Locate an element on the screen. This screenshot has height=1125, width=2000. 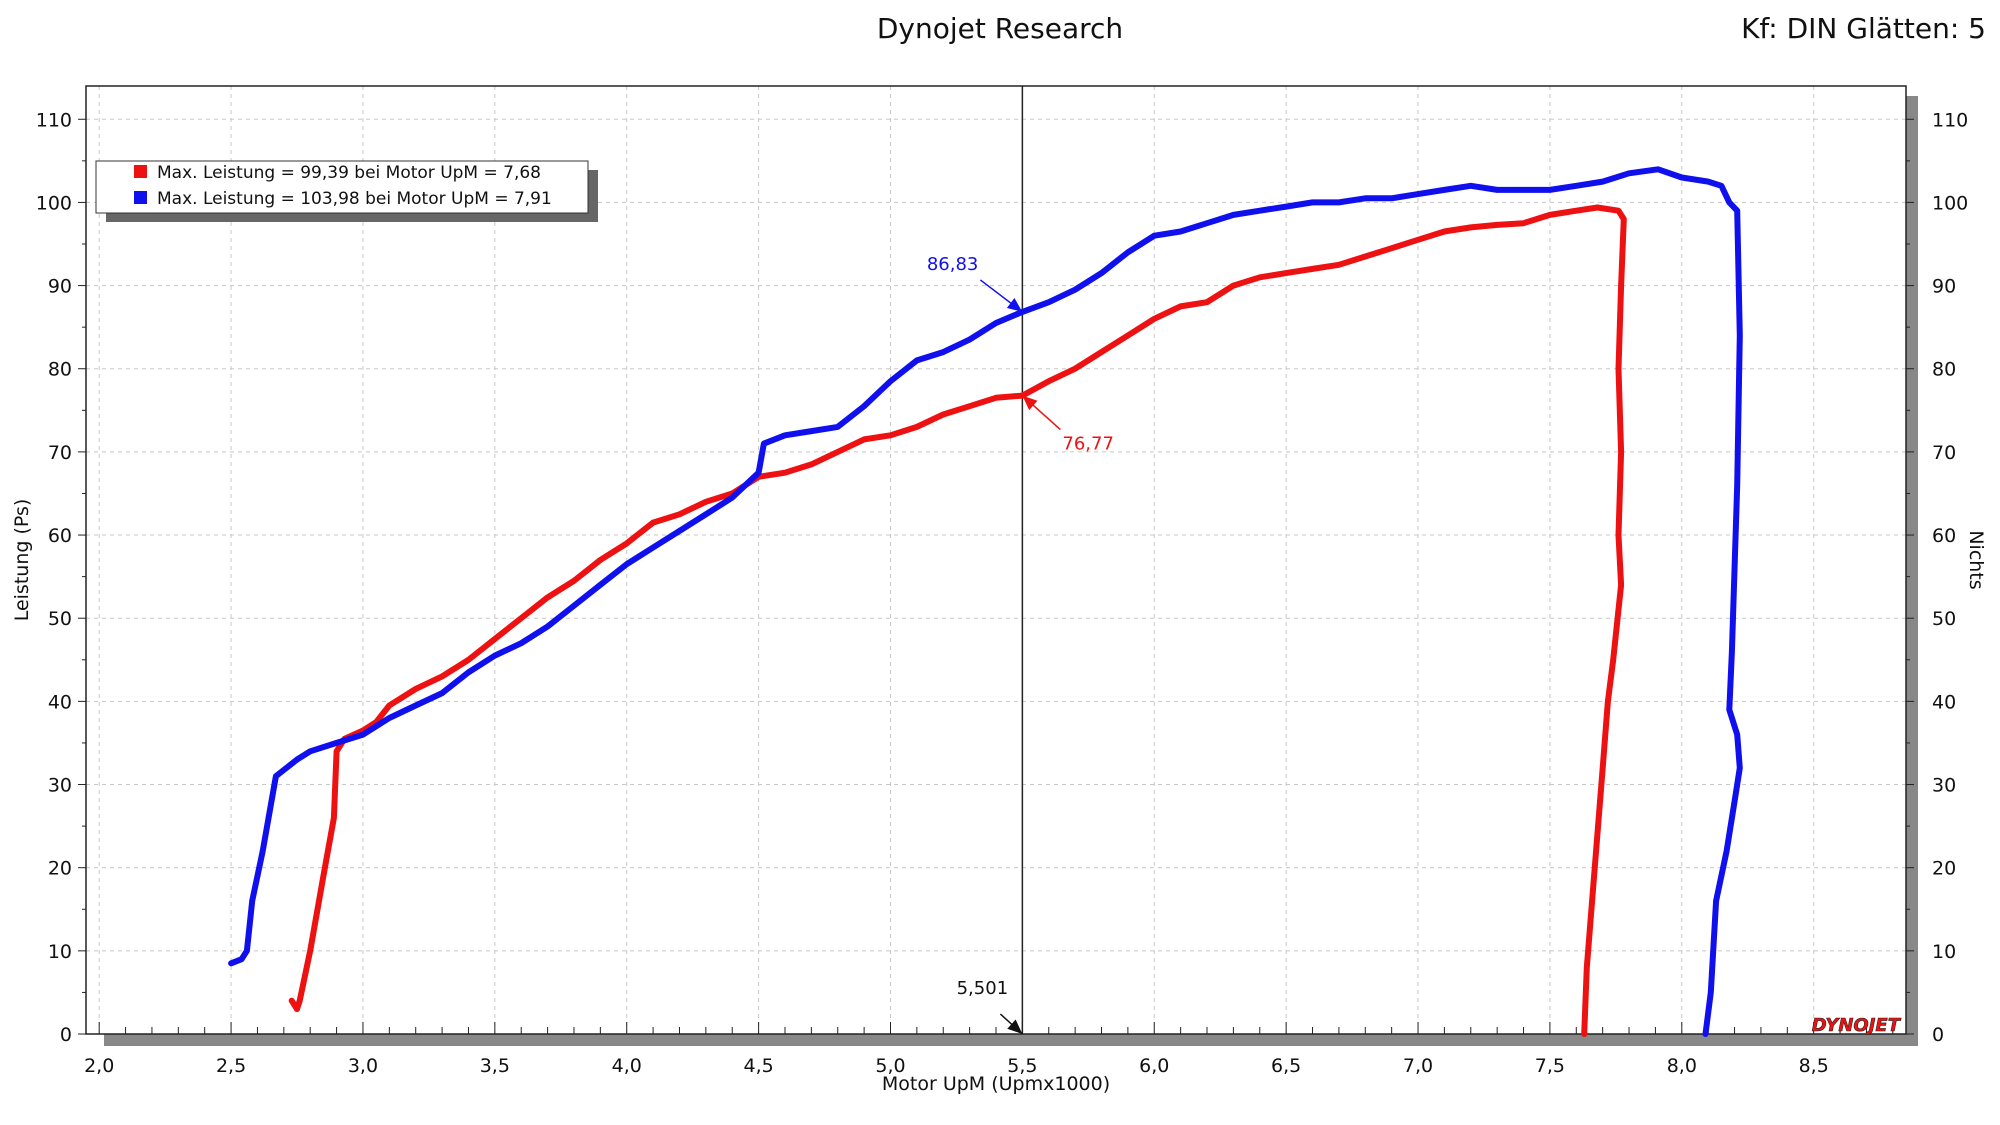
x-axis-bar is located at coordinates (1011, 1040).